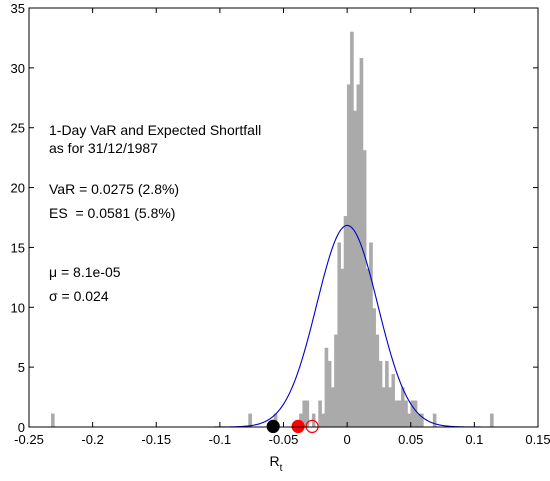 This screenshot has width=550, height=481. I want to click on y-tick-label-0: 0, so click(21, 427).